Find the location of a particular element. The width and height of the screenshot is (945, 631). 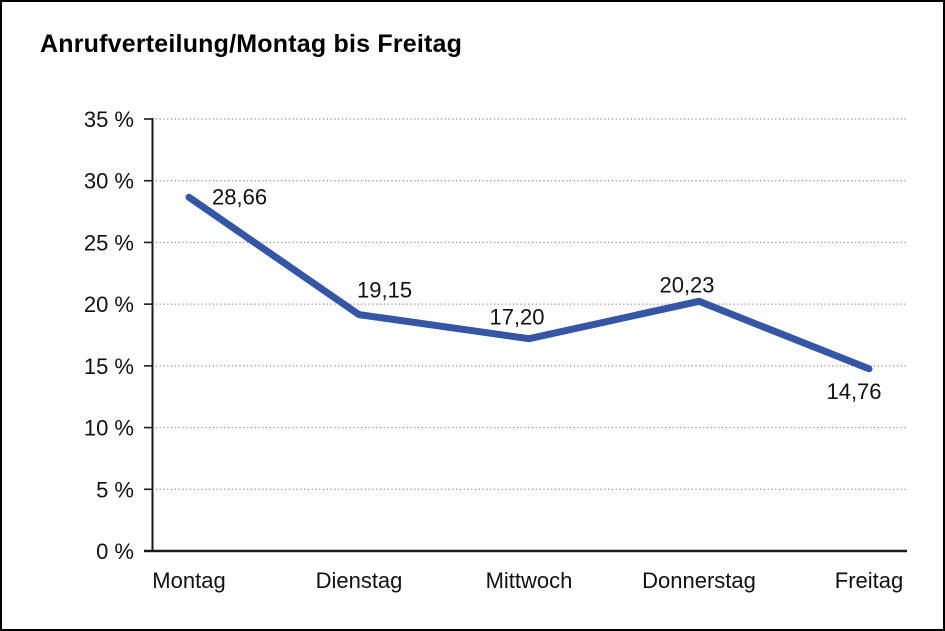

y-tick-label: 35 % is located at coordinates (109, 119).